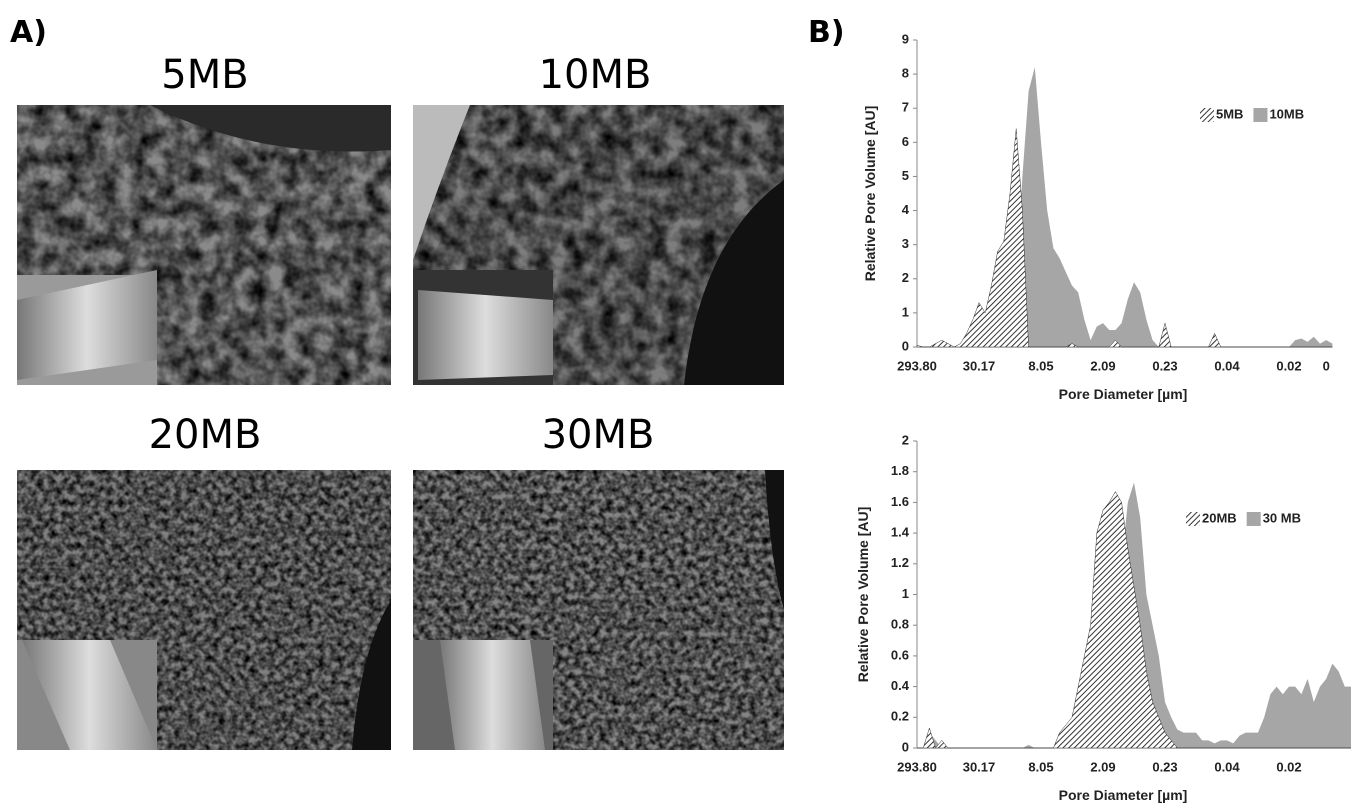  Describe the element at coordinates (900, 562) in the screenshot. I see `y-tick-label: 1.2` at that location.